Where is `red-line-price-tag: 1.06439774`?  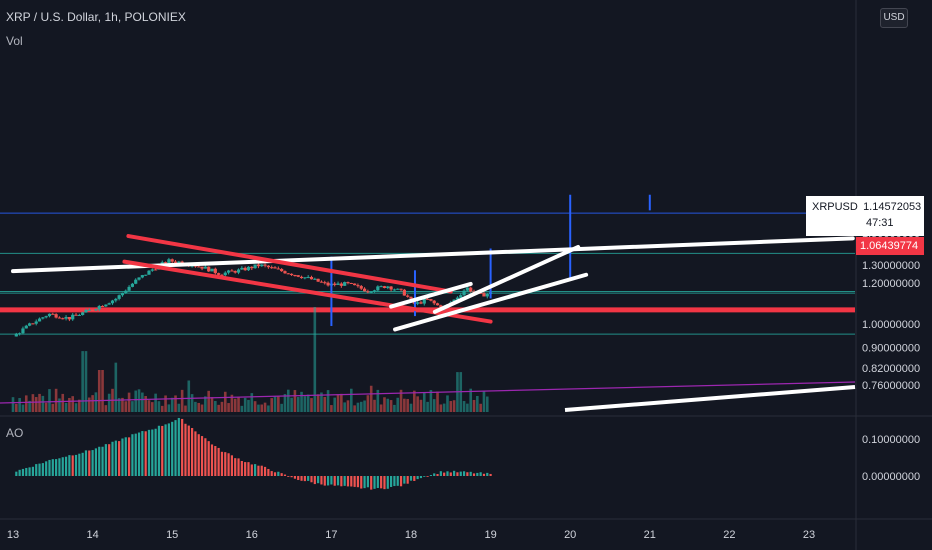
red-line-price-tag: 1.06439774 is located at coordinates (890, 246).